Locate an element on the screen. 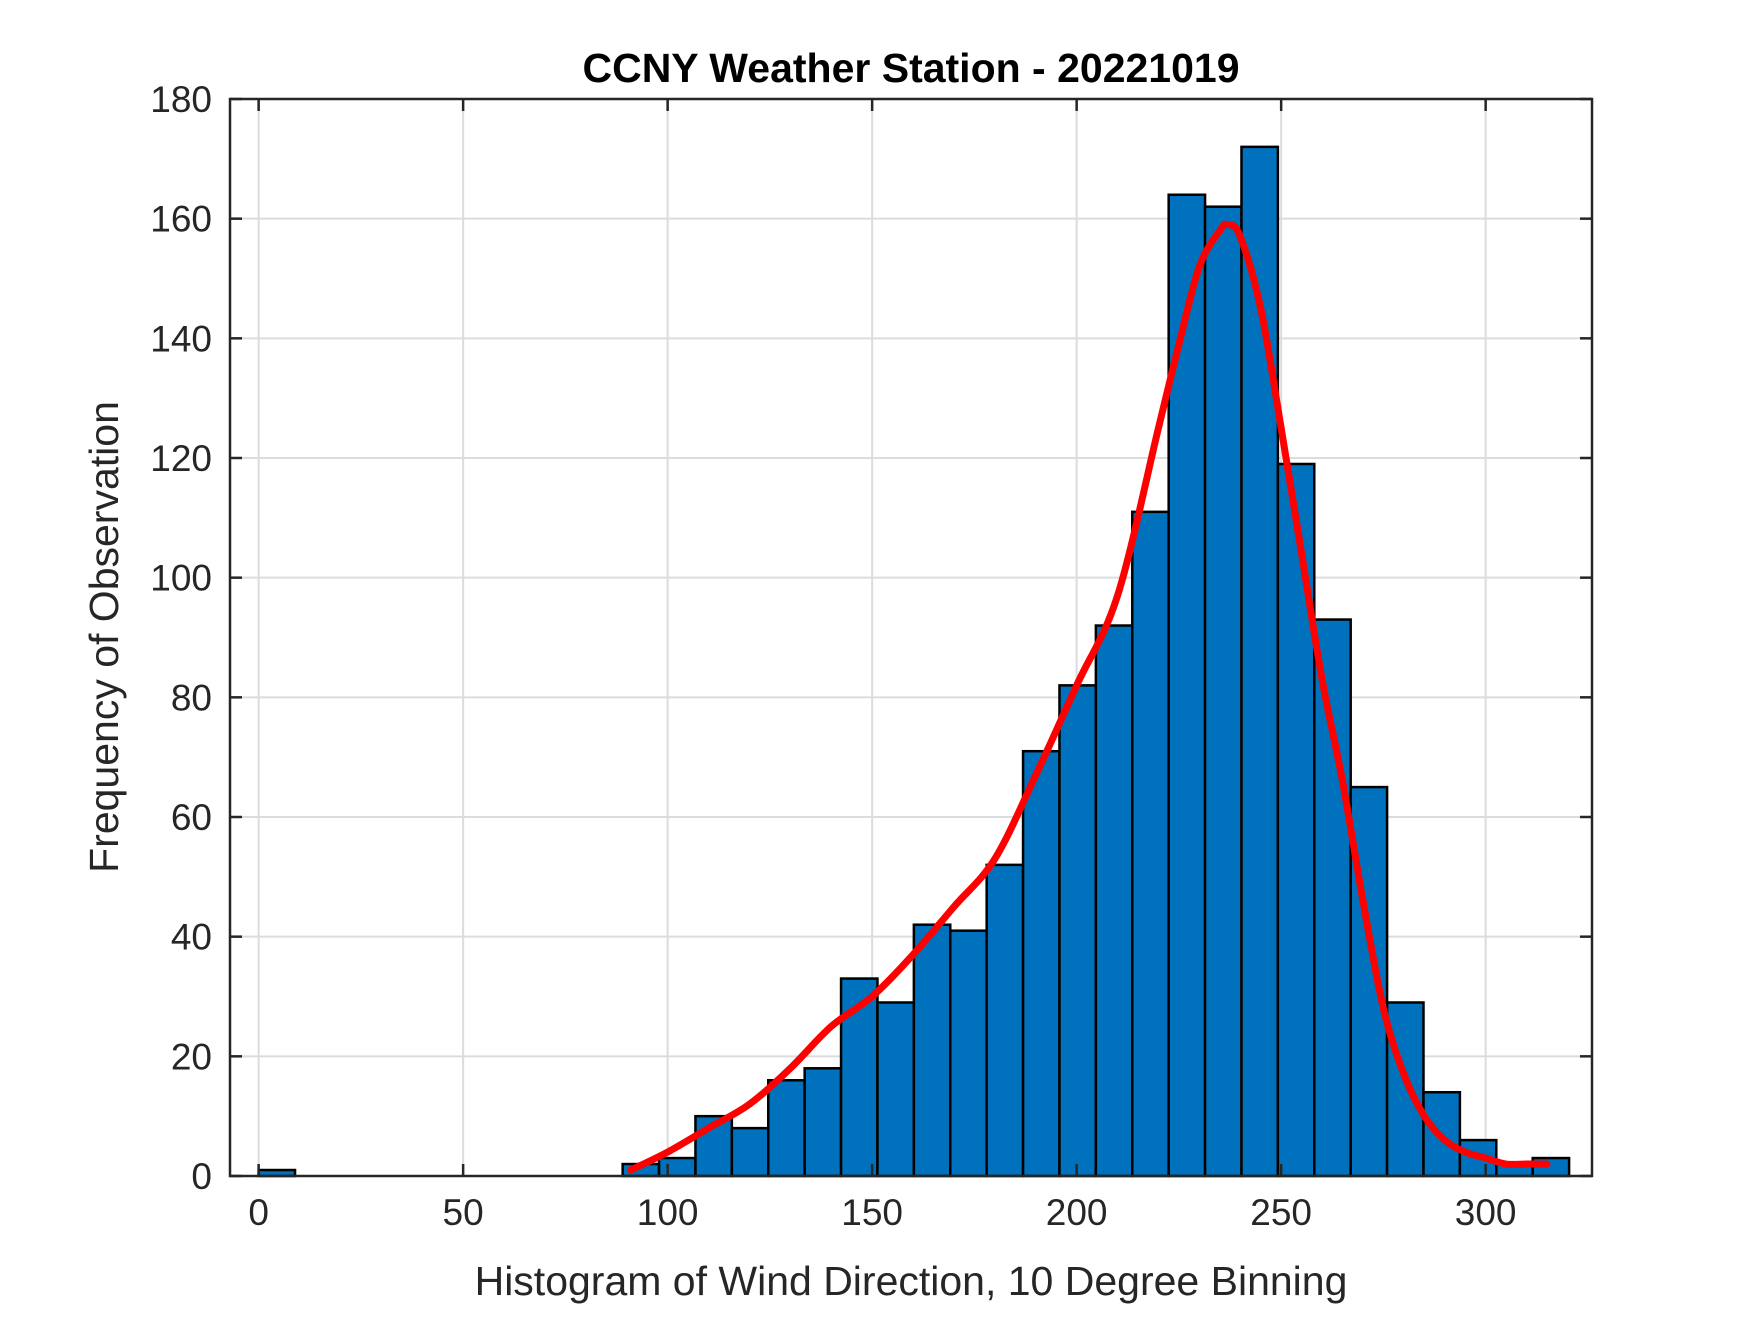 This screenshot has width=1750, height=1318. y-tick-label: 180 is located at coordinates (181, 99).